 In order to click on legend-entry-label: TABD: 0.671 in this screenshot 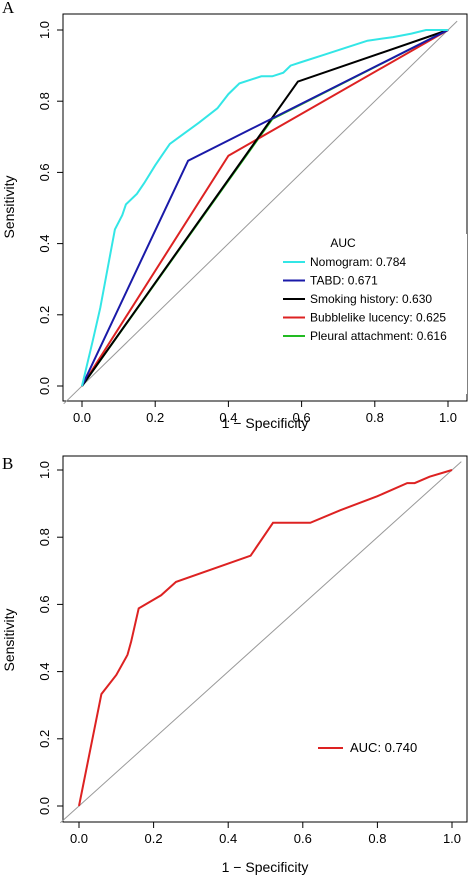, I will do `click(344, 281)`.